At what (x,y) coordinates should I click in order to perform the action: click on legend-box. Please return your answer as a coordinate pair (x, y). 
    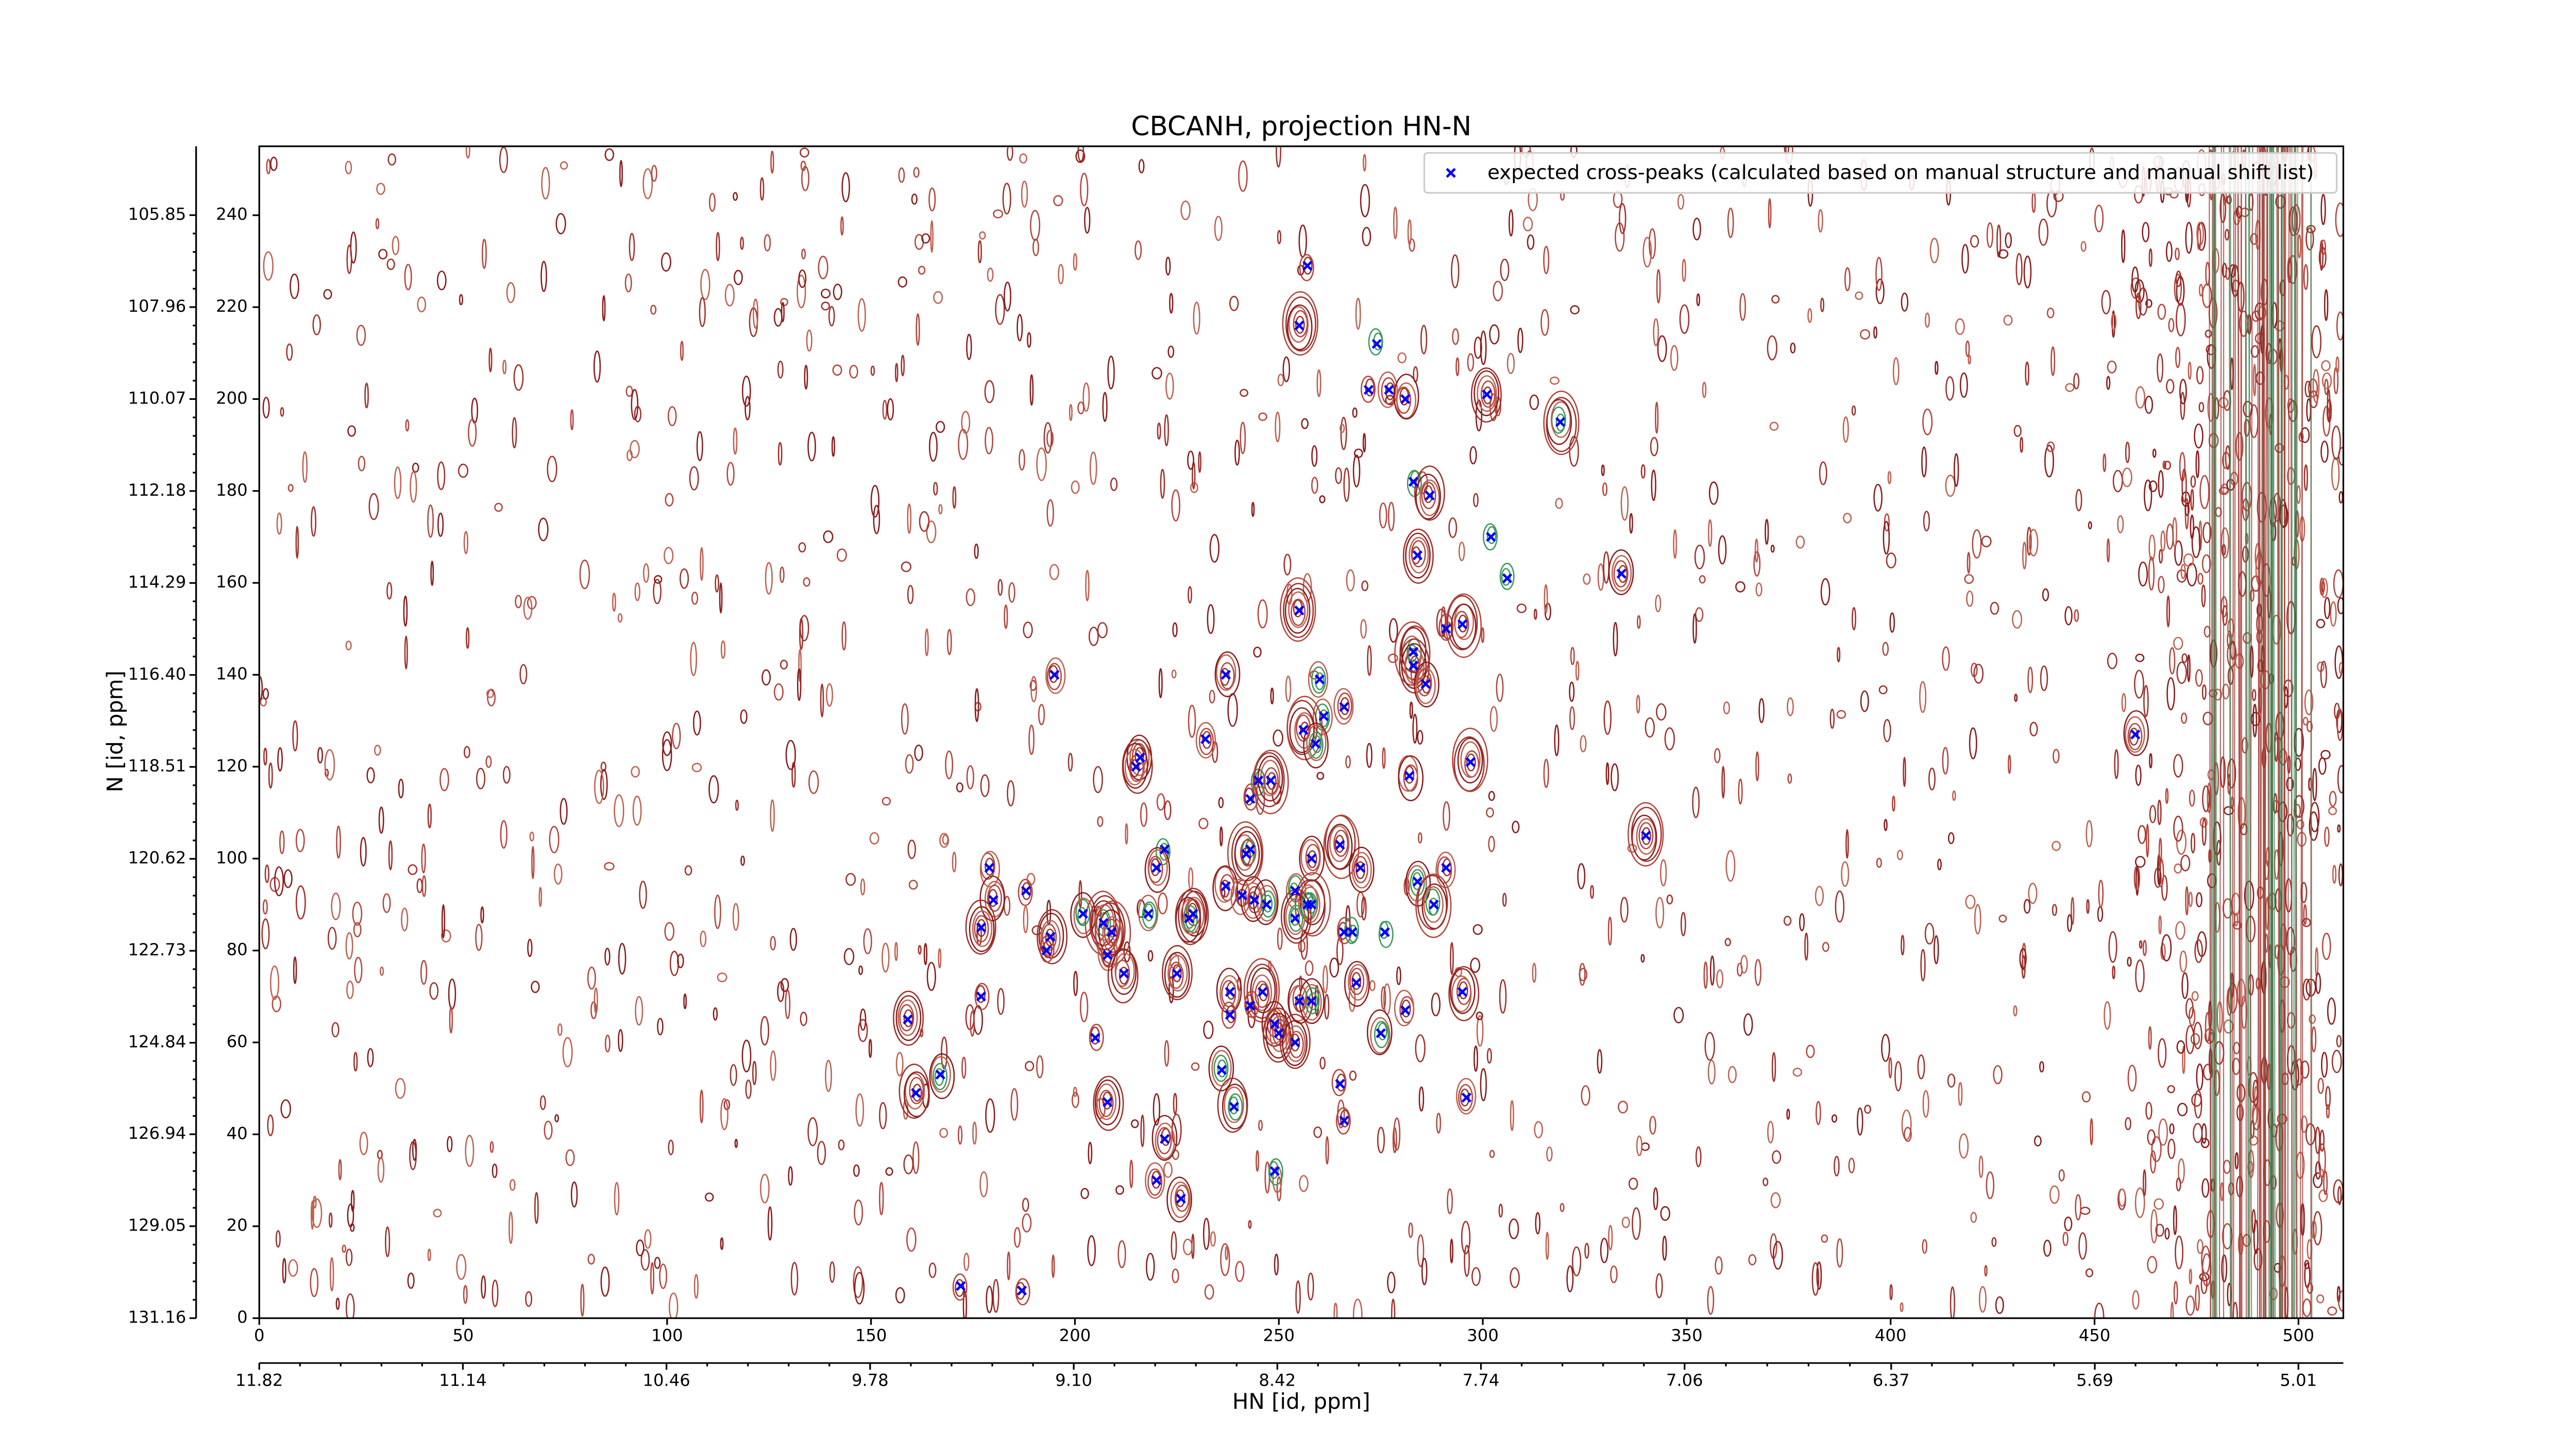
    Looking at the image, I should click on (1880, 173).